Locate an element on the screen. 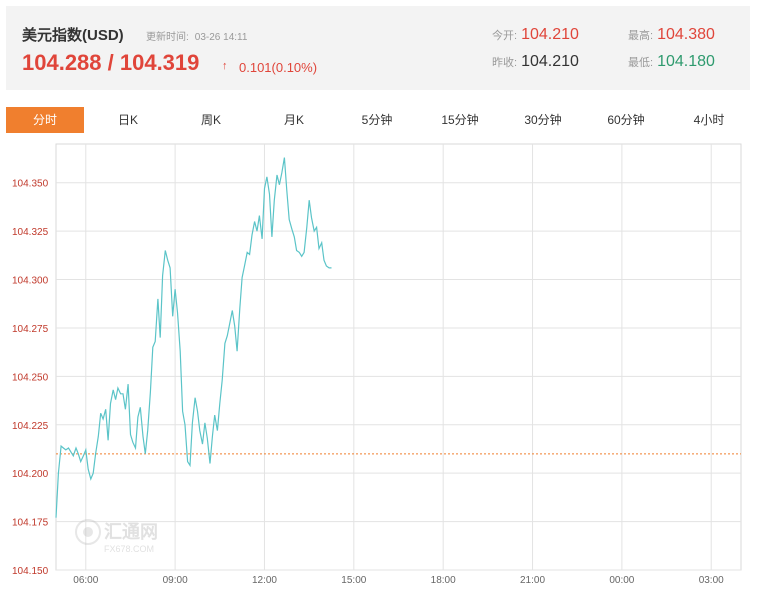 The height and width of the screenshot is (605, 758). stat-prev-close: 昨收: 104.210 is located at coordinates (535, 62).